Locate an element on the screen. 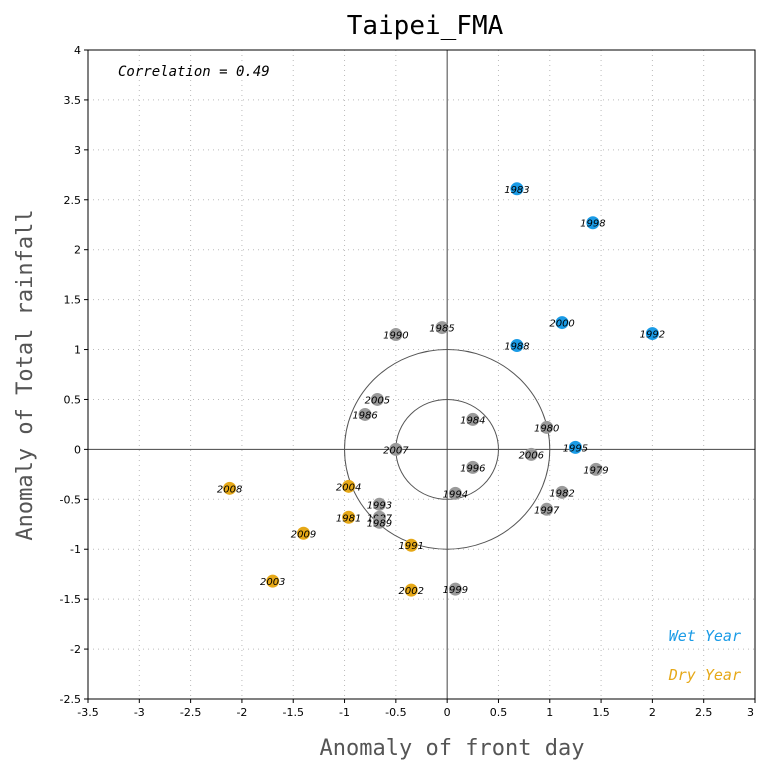 This screenshot has height=760, width=757. x-tick-label: -1 is located at coordinates (344, 712).